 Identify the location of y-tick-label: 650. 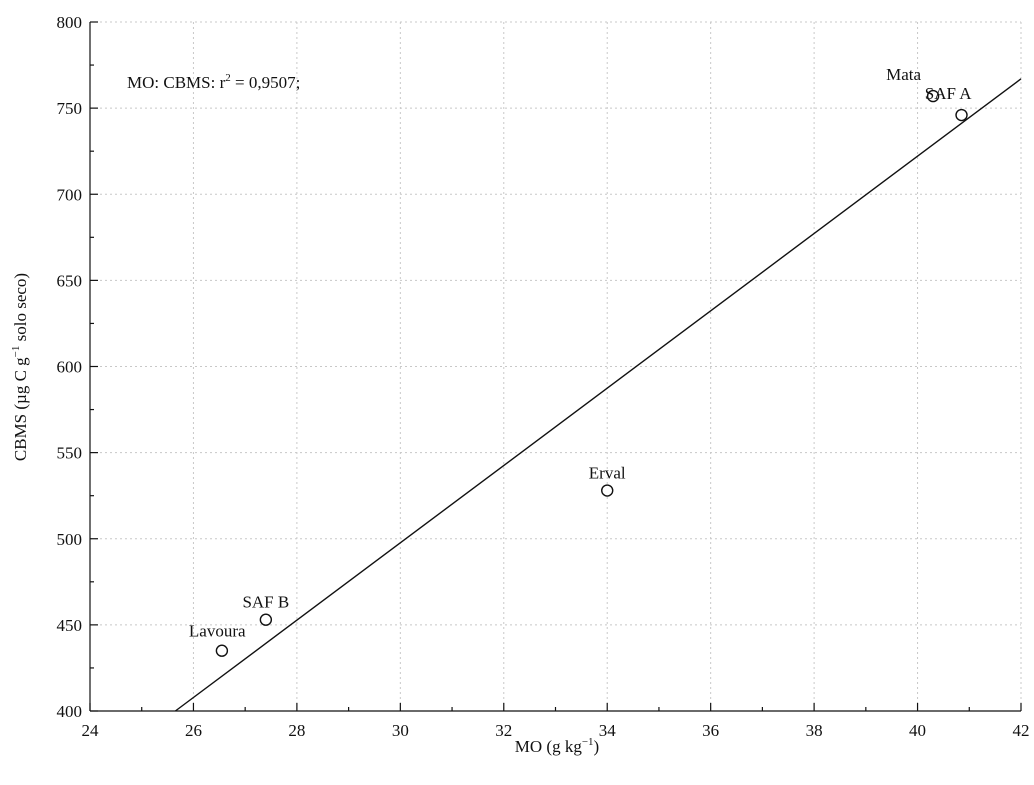
(70, 280).